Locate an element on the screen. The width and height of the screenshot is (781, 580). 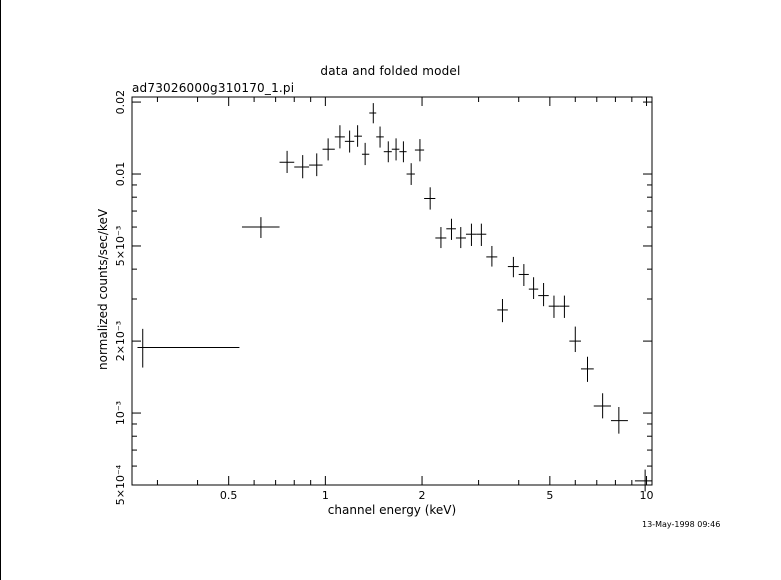
x-tick-label: 1 is located at coordinates (325, 495).